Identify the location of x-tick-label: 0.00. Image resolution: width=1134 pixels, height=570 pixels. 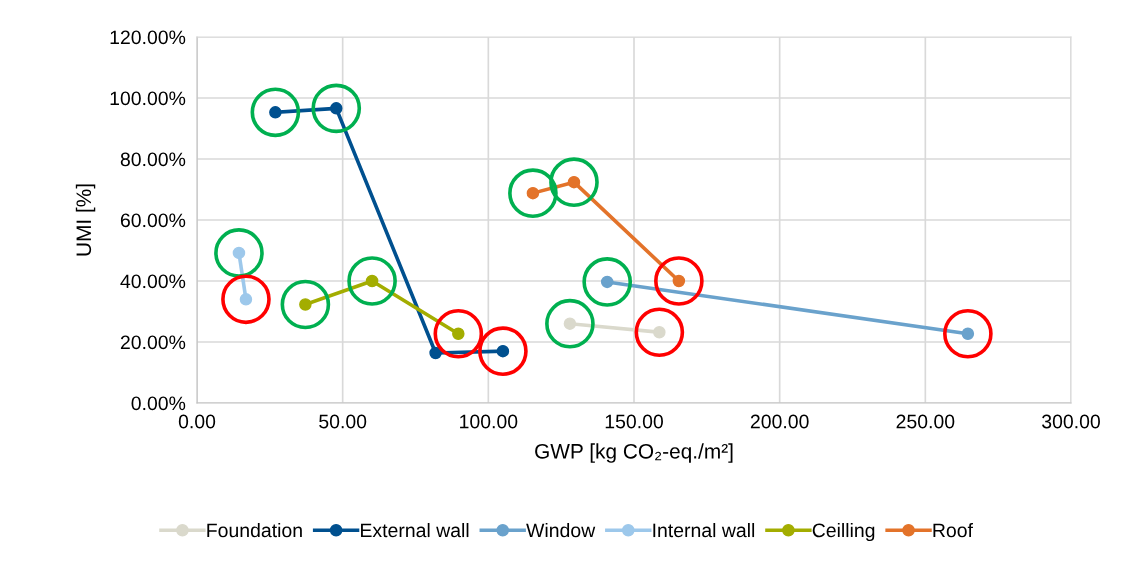
(197, 421).